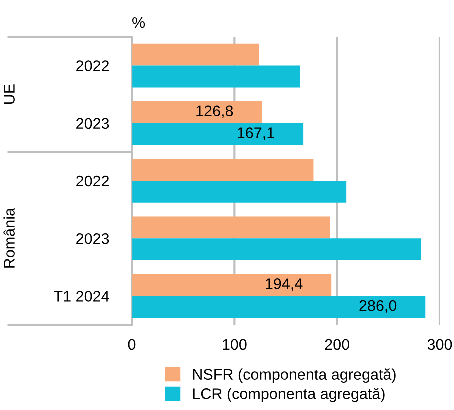 This screenshot has width=454, height=410. Describe the element at coordinates (294, 376) in the screenshot. I see `legend-label: NSFR (componenta agregată)` at that location.